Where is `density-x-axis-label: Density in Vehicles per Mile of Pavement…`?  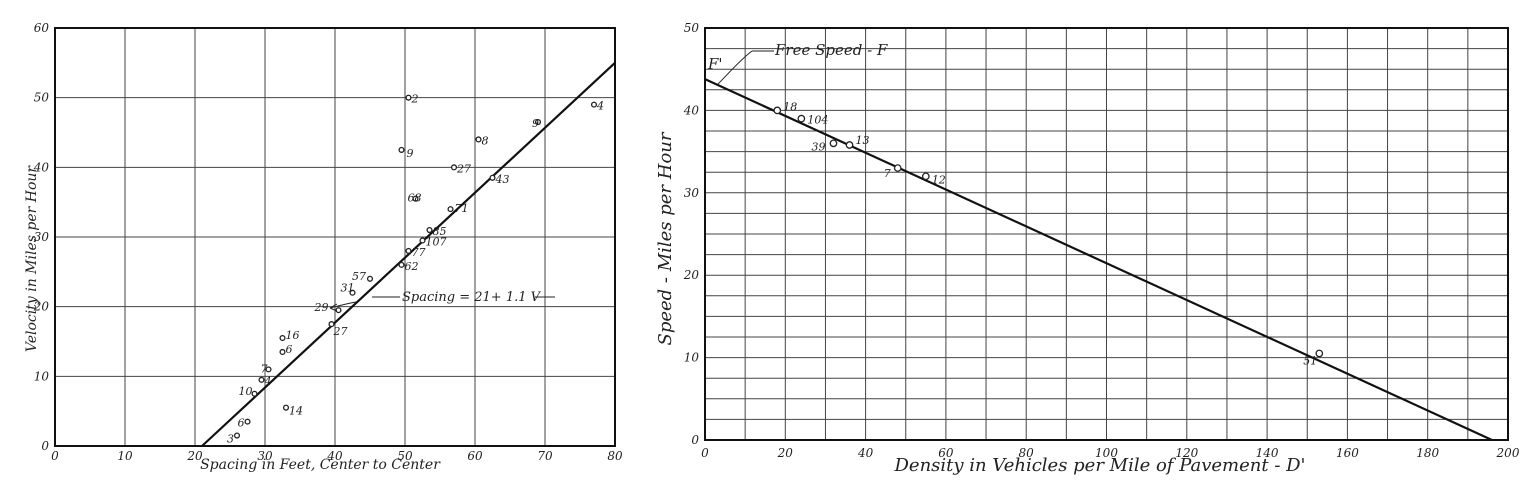 density-x-axis-label: Density in Vehicles per Mile of Pavement… is located at coordinates (1099, 465).